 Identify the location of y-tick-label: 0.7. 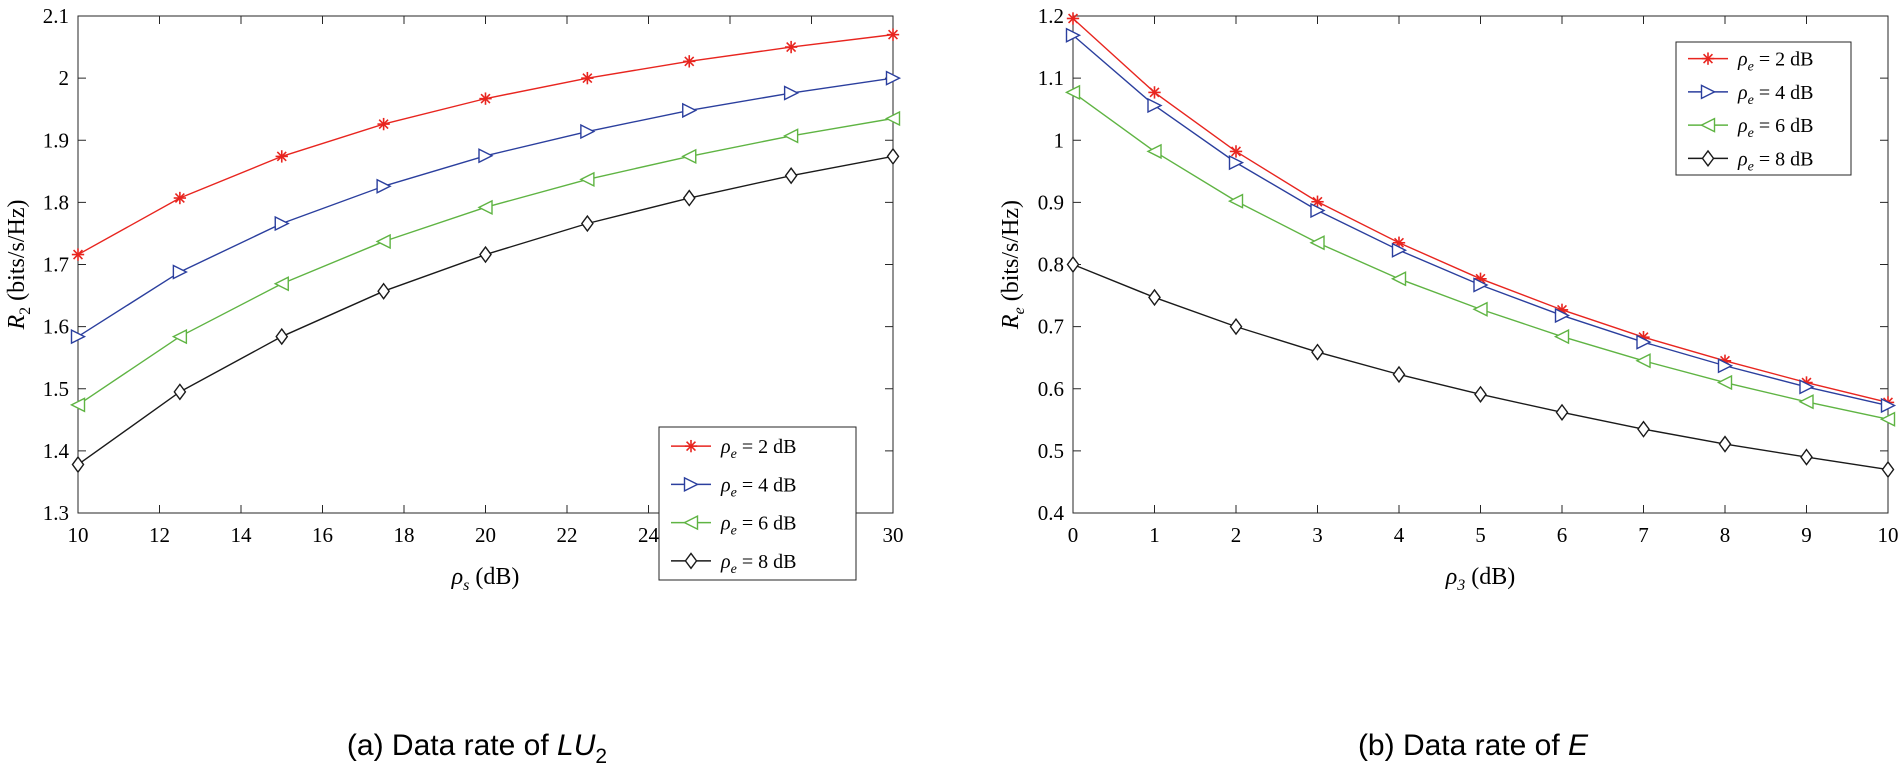
(1051, 327).